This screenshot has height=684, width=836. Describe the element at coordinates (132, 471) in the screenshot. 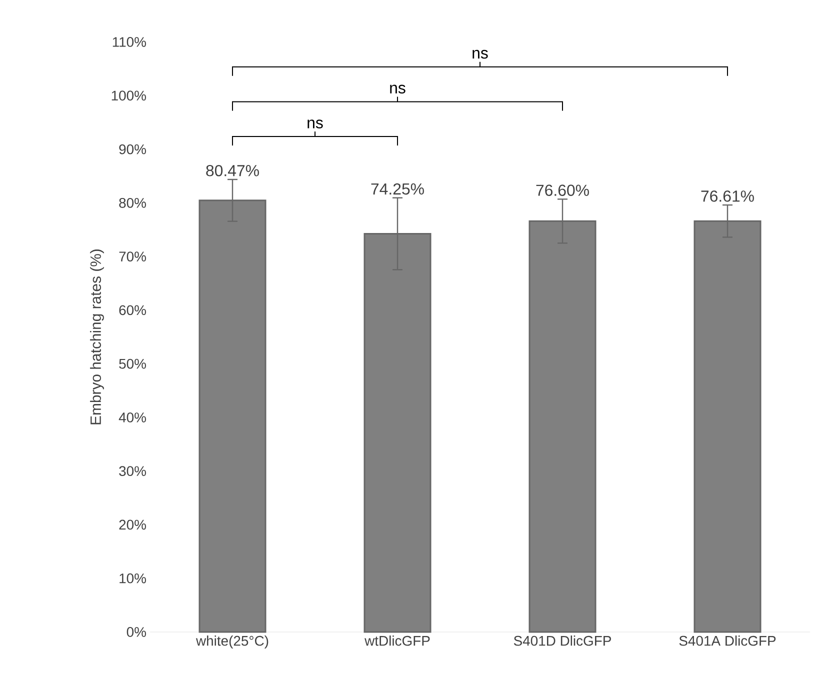

I see `y-tick-label: 30%` at that location.